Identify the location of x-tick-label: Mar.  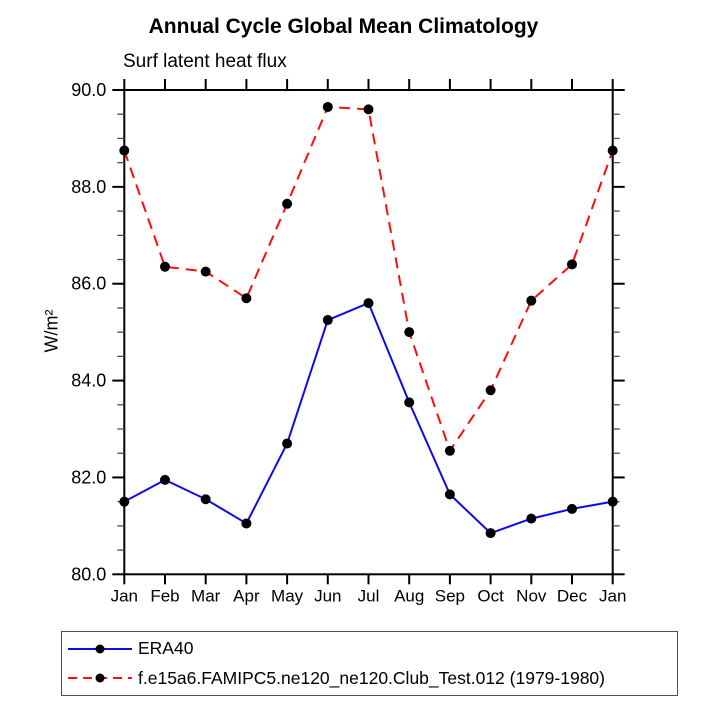
(206, 595).